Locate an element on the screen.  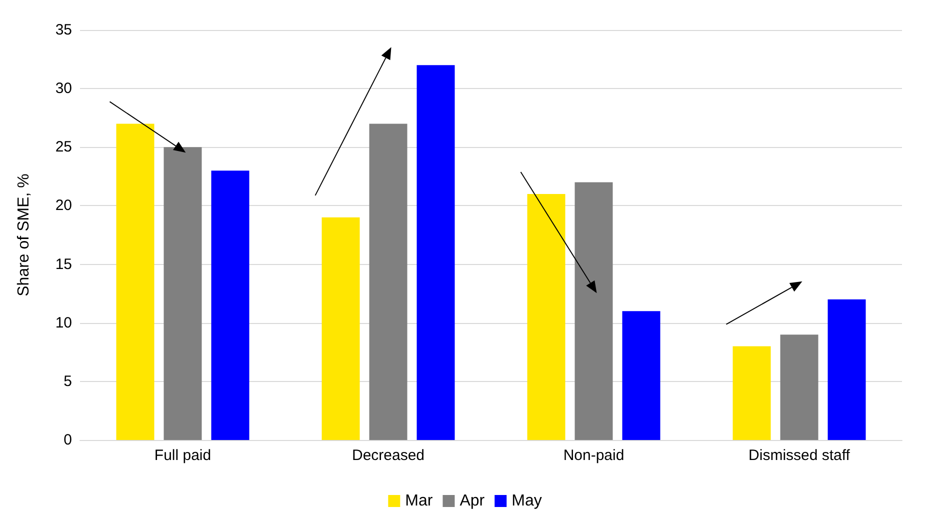
y-tick-label: 30 is located at coordinates (63, 89).